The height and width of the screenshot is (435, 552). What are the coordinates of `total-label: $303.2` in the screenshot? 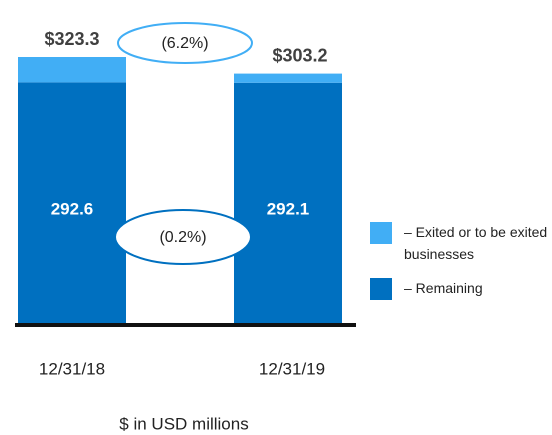 It's located at (299, 55).